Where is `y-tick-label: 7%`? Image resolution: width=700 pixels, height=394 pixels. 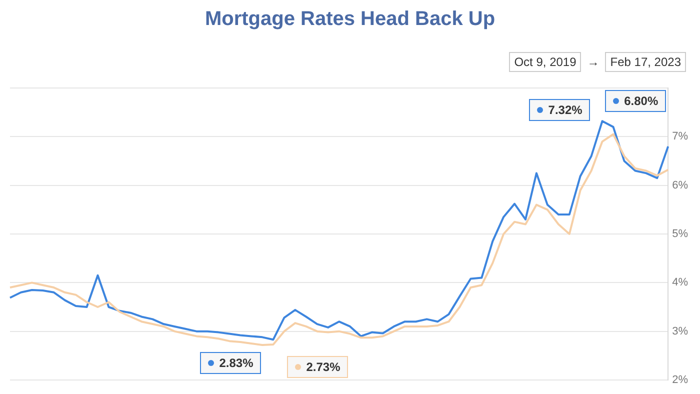 y-tick-label: 7% is located at coordinates (680, 136).